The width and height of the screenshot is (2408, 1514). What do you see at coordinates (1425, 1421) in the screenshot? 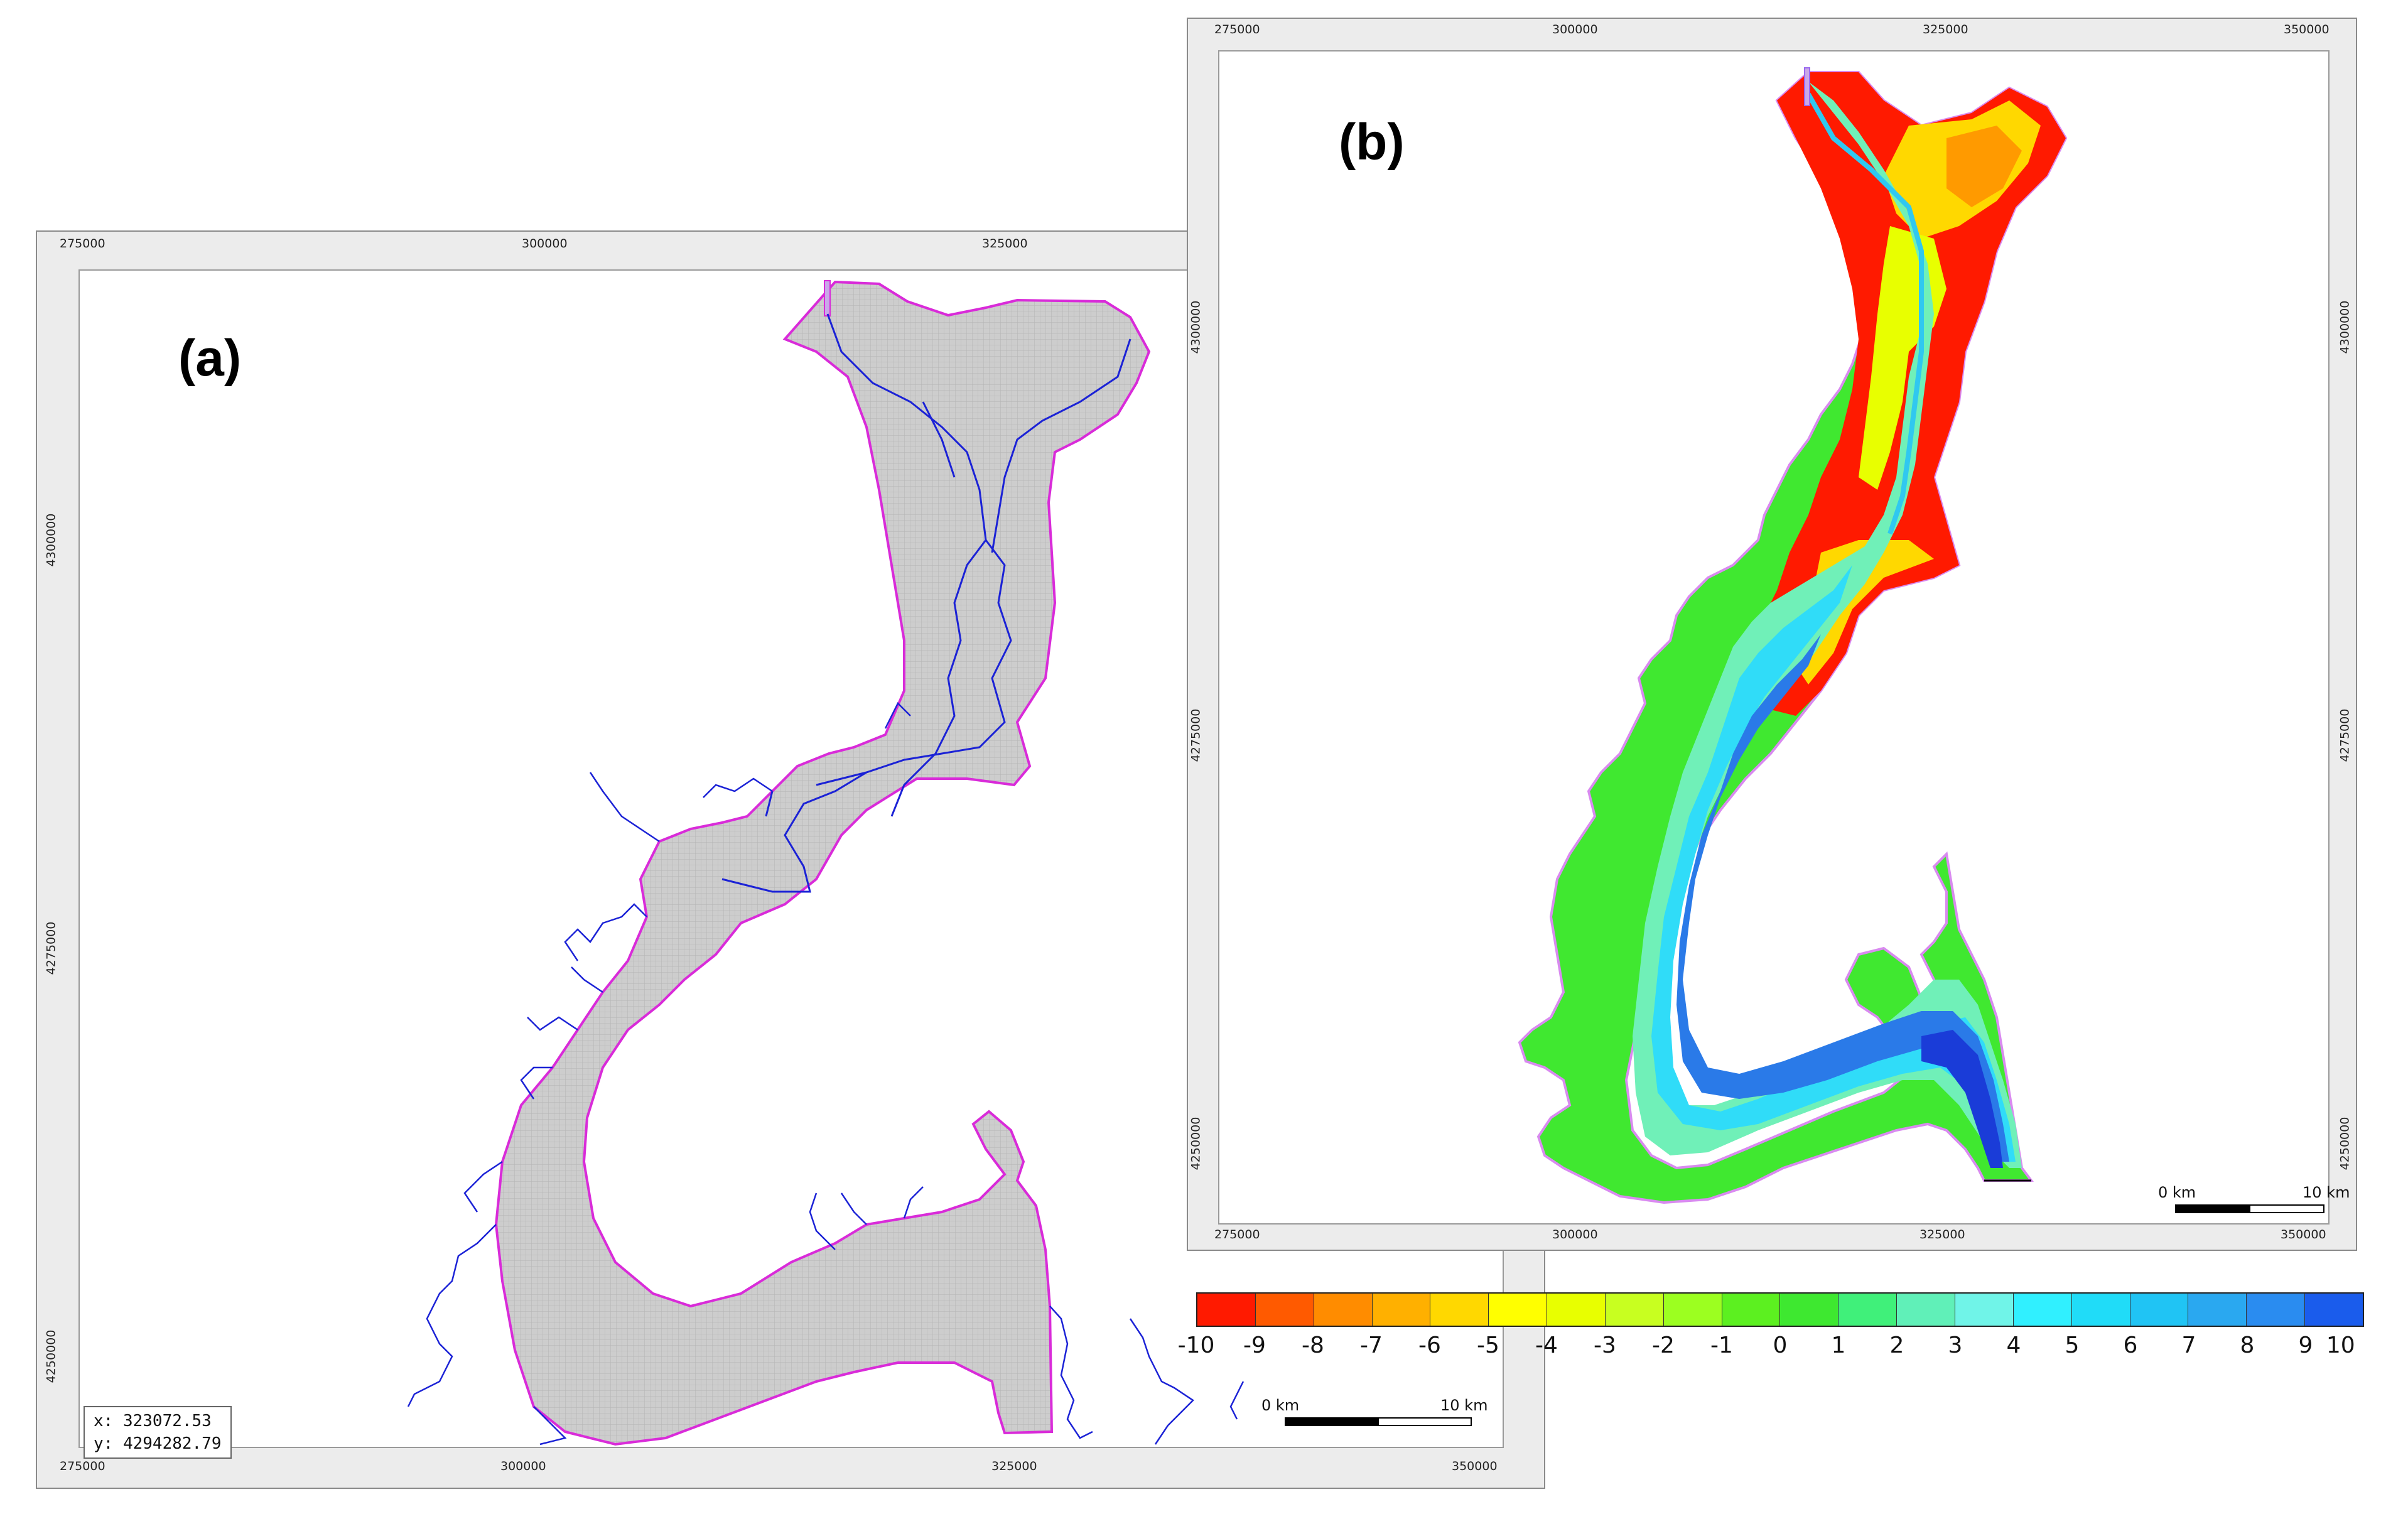
I see `panel-a-scale-bar-white` at bounding box center [1425, 1421].